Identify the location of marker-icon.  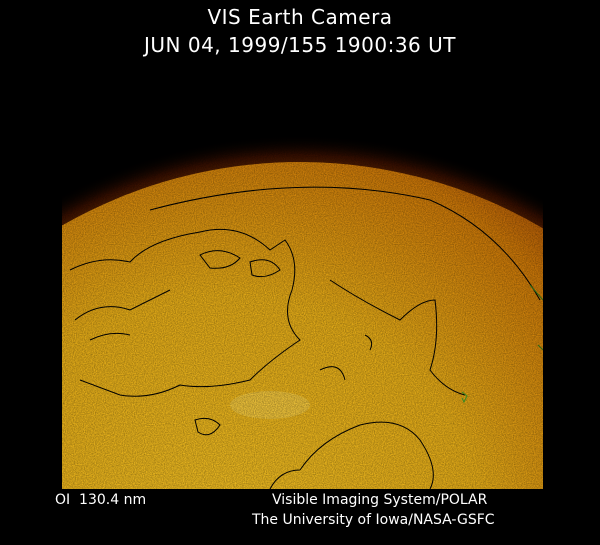
(464, 397).